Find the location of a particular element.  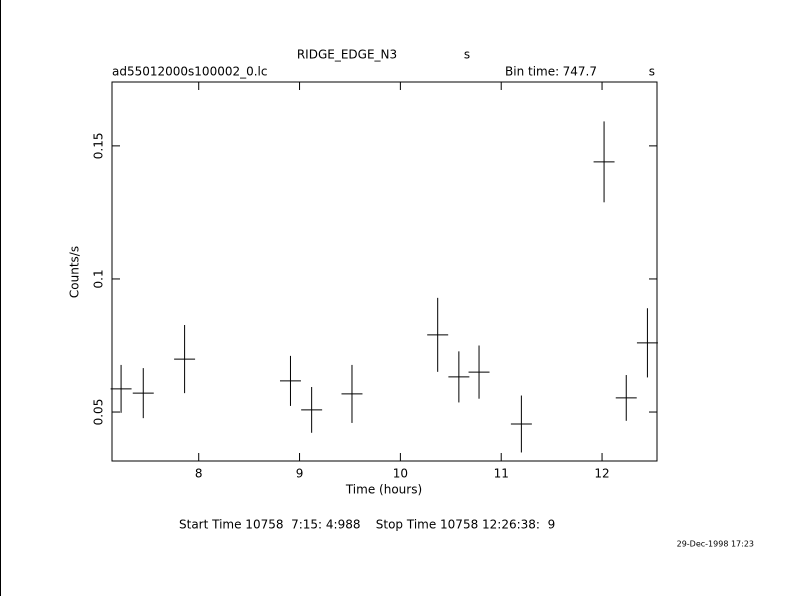

y-axis-label: Counts/s is located at coordinates (75, 272).